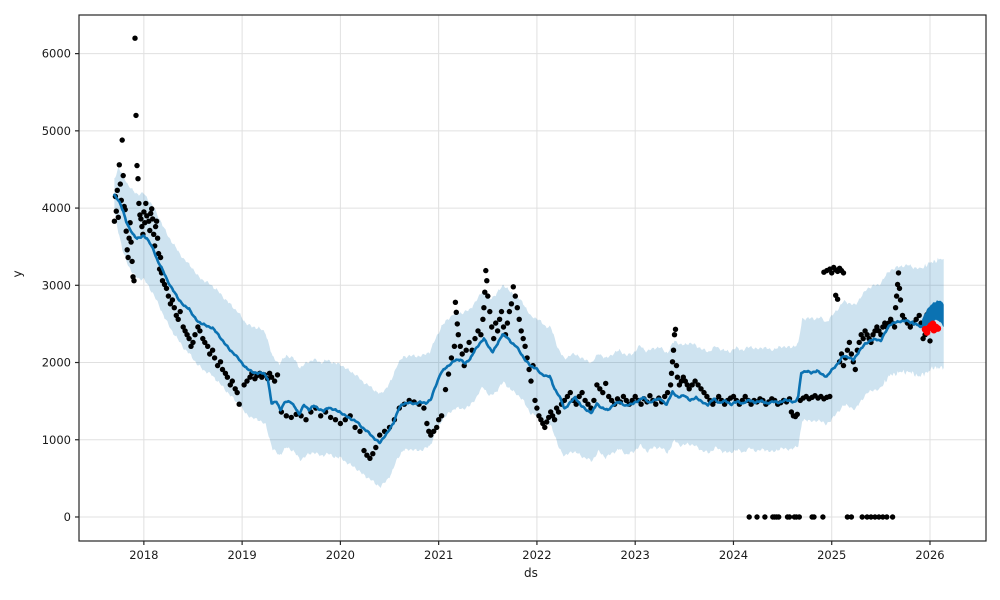  I want to click on x-axis-label: ds, so click(531, 573).